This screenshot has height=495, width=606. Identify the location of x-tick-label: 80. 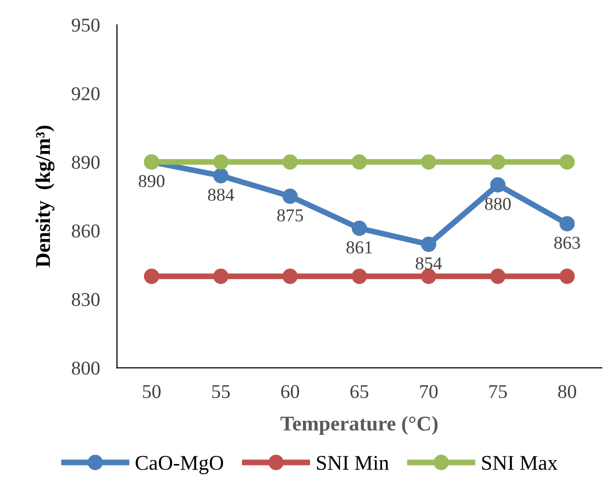
(567, 391).